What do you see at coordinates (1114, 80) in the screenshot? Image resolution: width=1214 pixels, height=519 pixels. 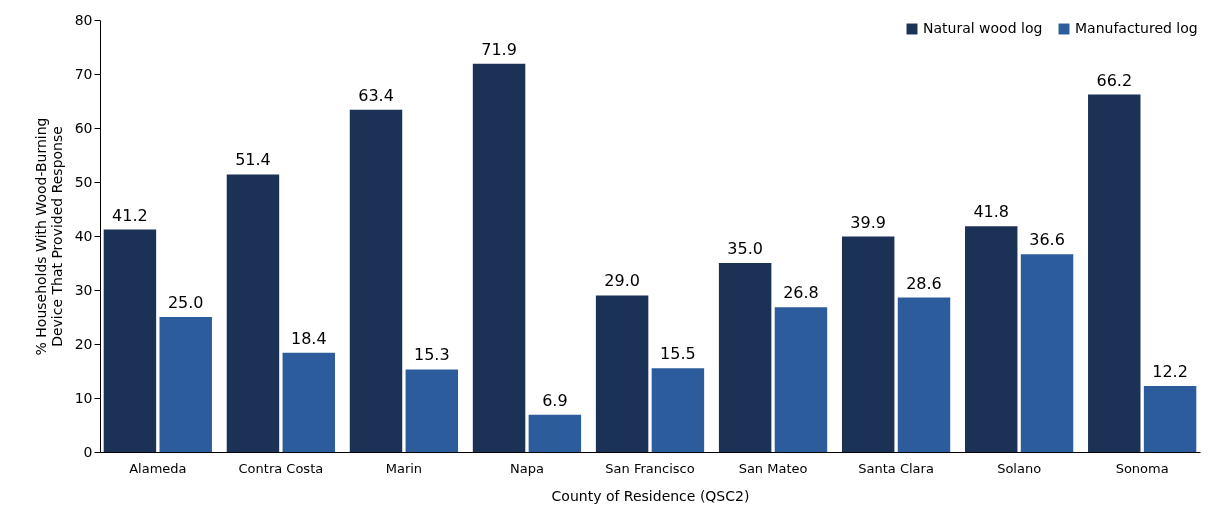 I see `data-label: 66.2` at bounding box center [1114, 80].